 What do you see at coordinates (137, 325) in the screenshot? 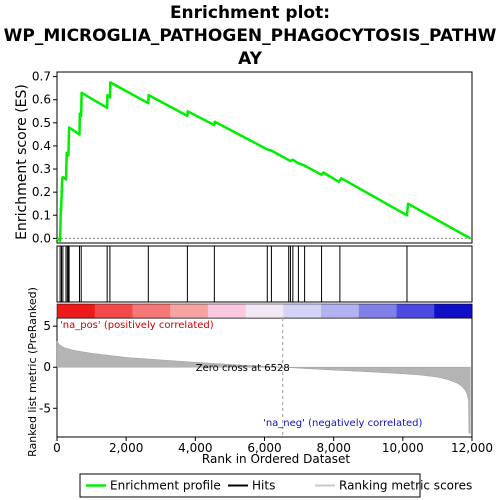
I see `pos-correlation-label: 'na_pos' (positively correlated)` at bounding box center [137, 325].